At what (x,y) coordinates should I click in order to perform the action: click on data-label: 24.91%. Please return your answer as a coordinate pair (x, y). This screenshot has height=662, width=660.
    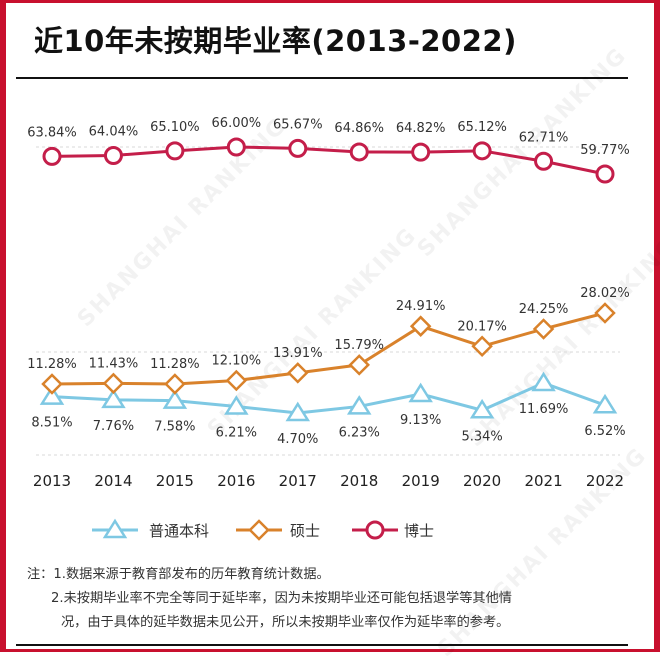
    Looking at the image, I should click on (421, 306).